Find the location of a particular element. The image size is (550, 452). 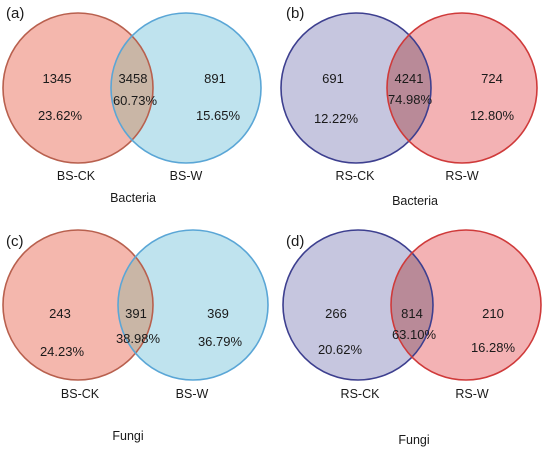

left-only-count: 691 is located at coordinates (333, 78).